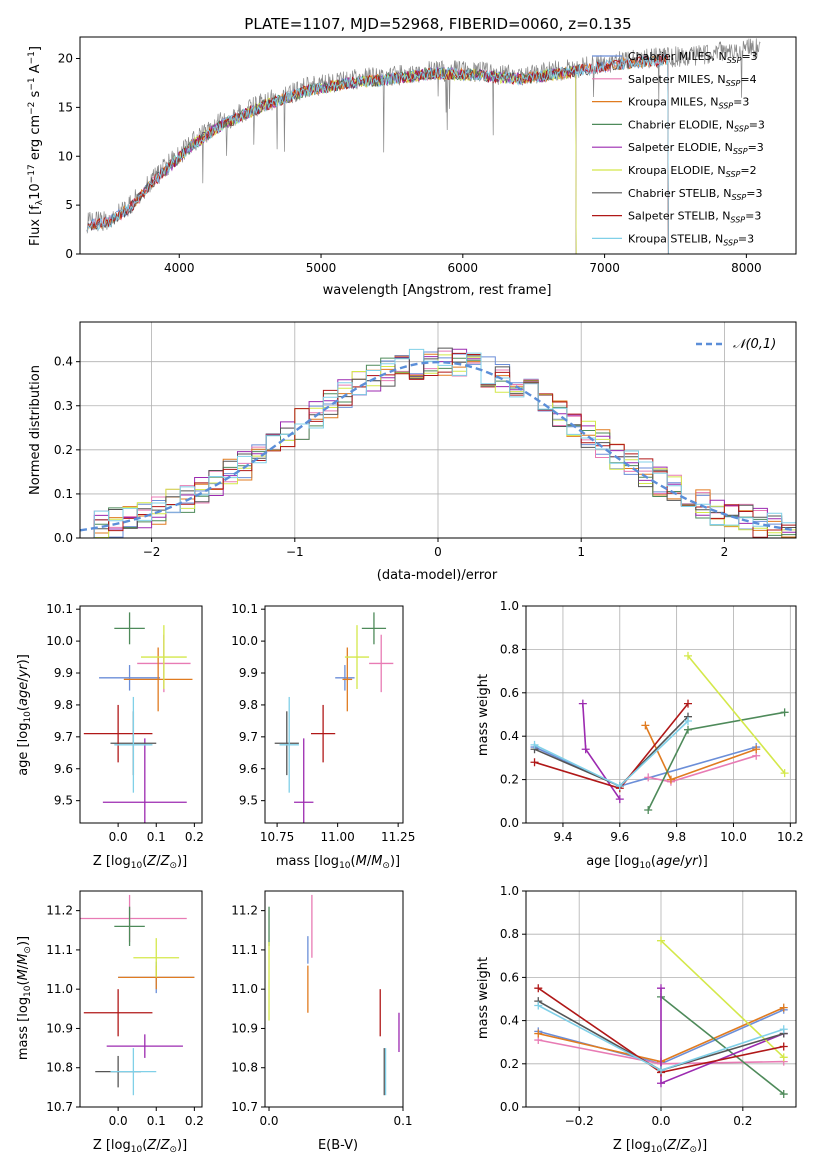 This screenshot has height=1170, width=819. I want to click on mass-weight-vs-age-panel: 9.4 9.6 9.8 10.0 10.2 0.0 0.2 0.4 0.6 0.8 1.0, so click(652, 721).